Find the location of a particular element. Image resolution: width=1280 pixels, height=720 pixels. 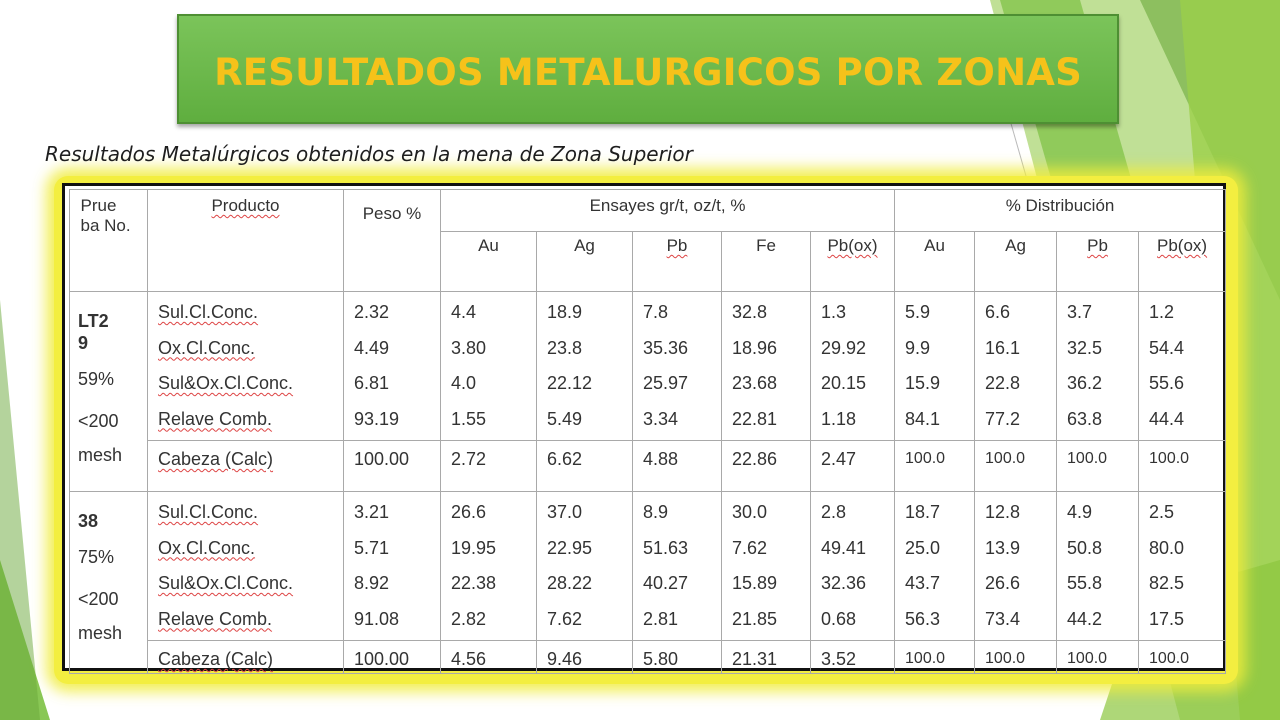

dist-pb-cell: 4.9 50.8 55.8 44.2 is located at coordinates (1098, 566).